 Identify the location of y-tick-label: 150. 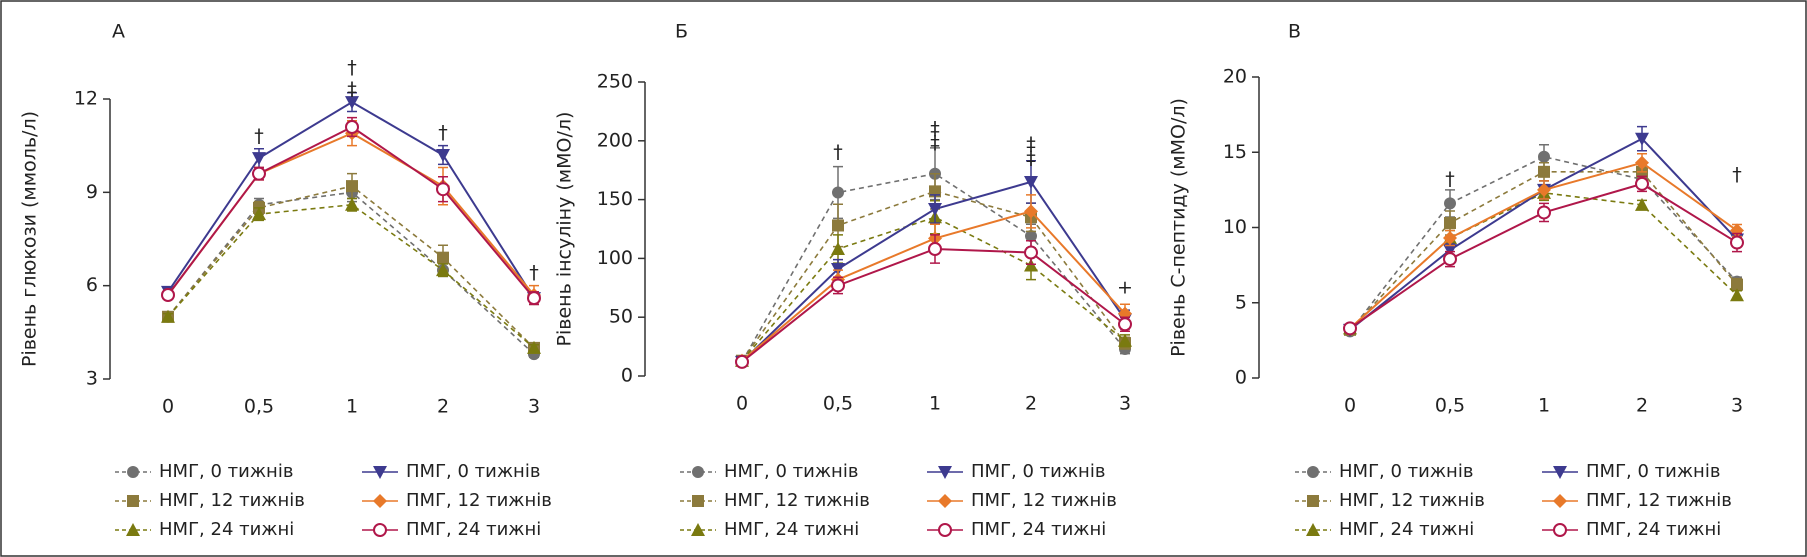
(615, 199).